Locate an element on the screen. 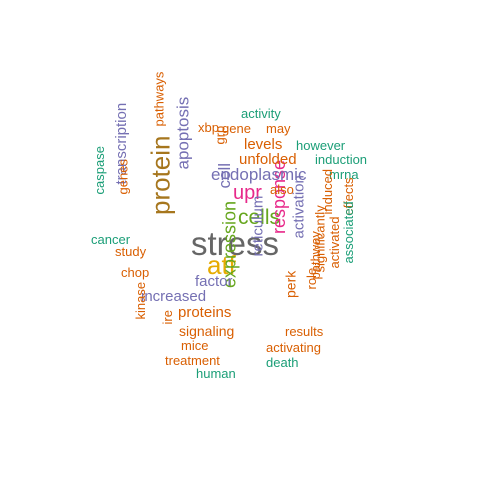  word-upr: upr is located at coordinates (247, 193).